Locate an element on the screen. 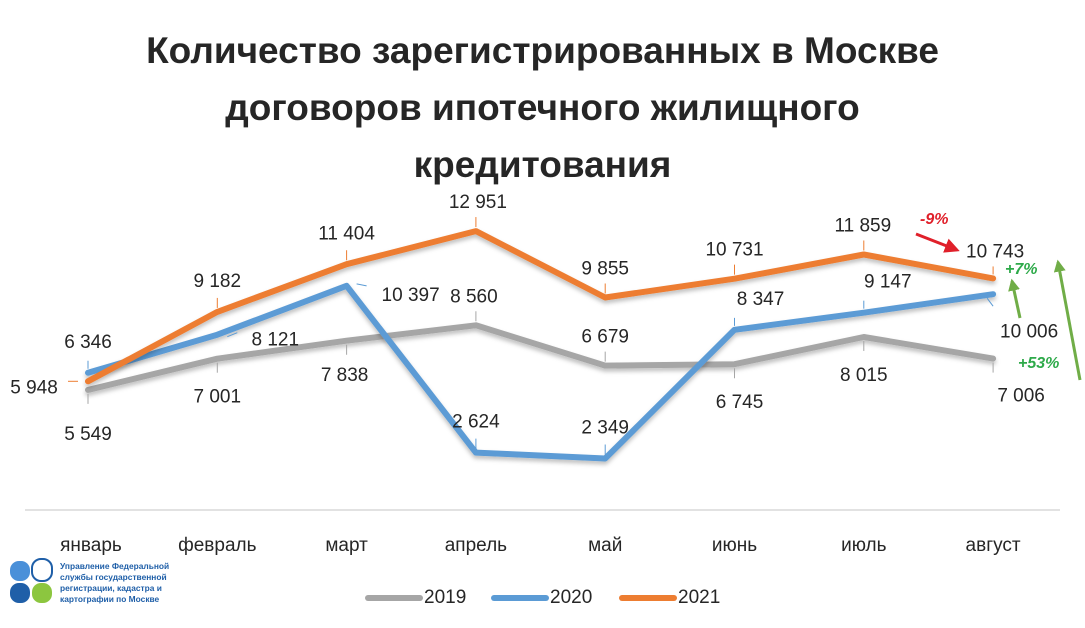 The height and width of the screenshot is (628, 1085). data-point-2021-январь is located at coordinates (88, 381).